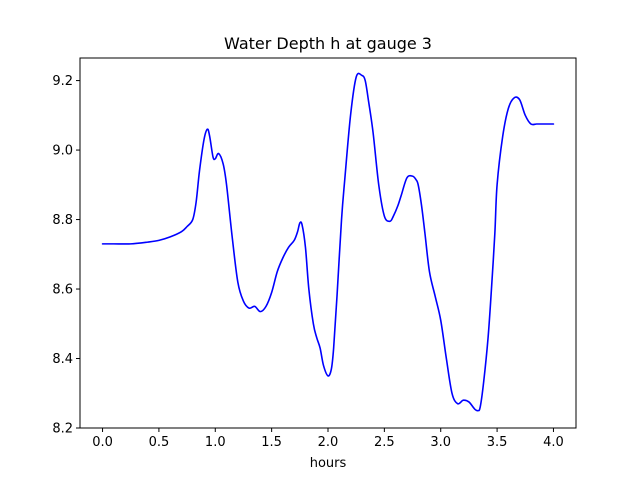  Describe the element at coordinates (62, 290) in the screenshot. I see `y-tick-label: 8.6` at that location.